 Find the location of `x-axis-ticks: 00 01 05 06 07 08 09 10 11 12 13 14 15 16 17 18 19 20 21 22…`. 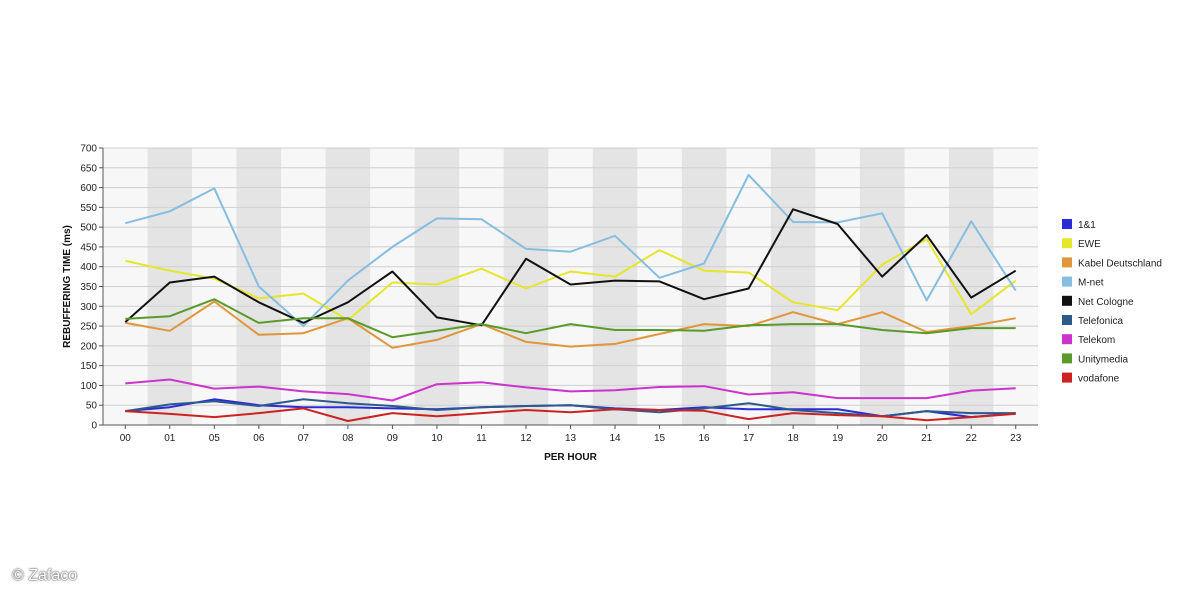

x-axis-ticks: 00 01 05 06 07 08 09 10 11 12 13 14 15 16 17 18 19 20 21 22… is located at coordinates (571, 434).